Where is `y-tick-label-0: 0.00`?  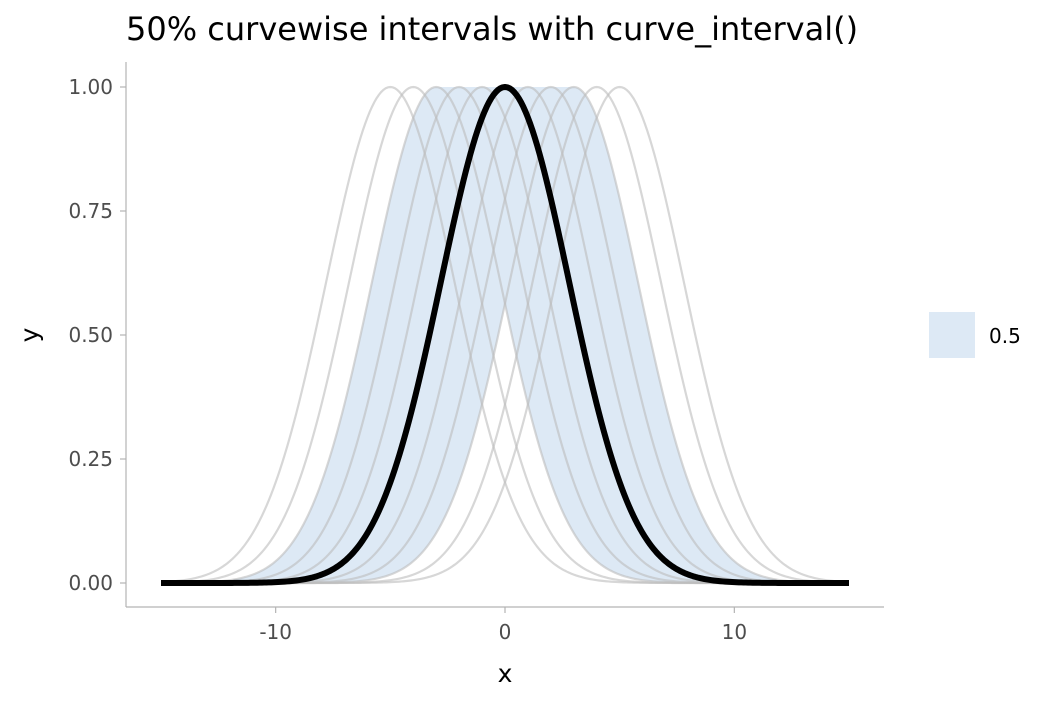
y-tick-label-0: 0.00 is located at coordinates (90, 583).